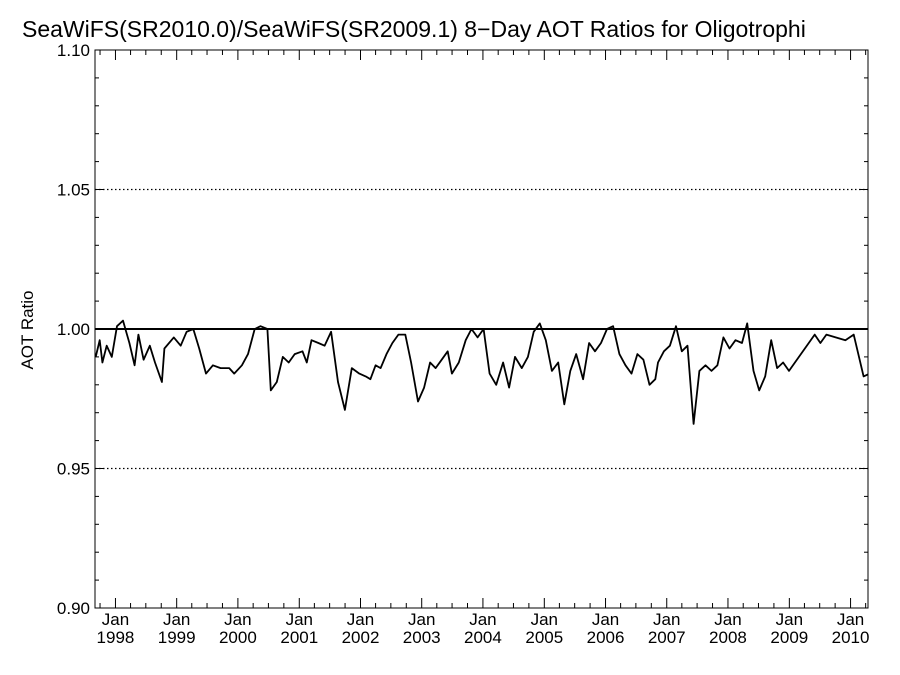 This screenshot has height=675, width=900. I want to click on x-tick-year: 2009, so click(789, 637).